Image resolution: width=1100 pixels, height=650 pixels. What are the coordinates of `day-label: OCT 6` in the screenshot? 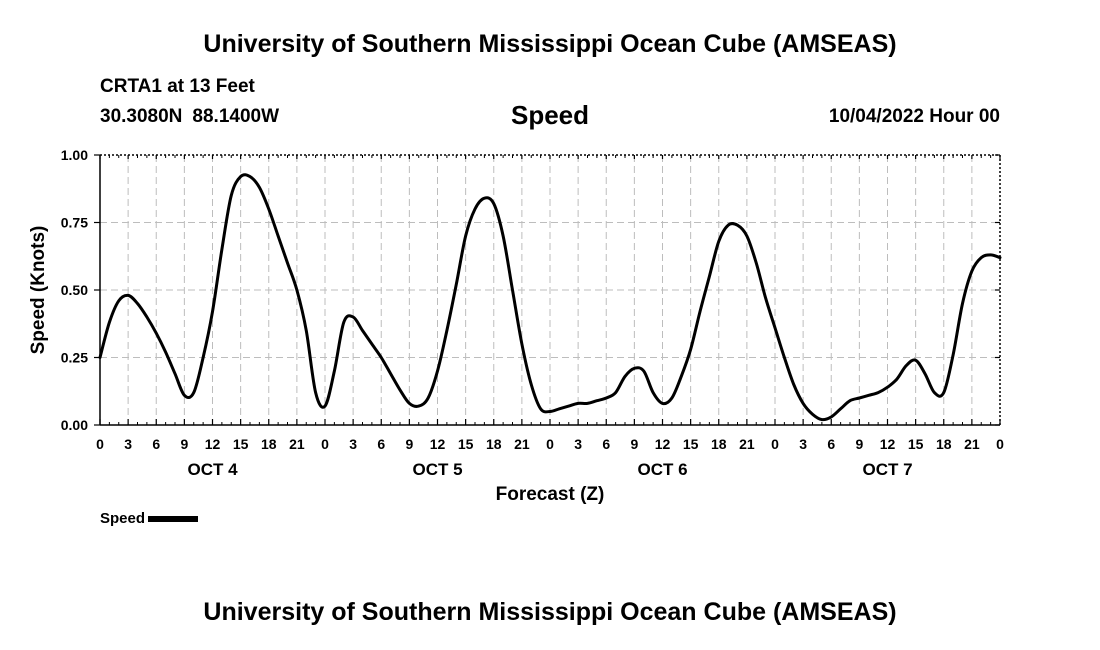 It's located at (662, 469).